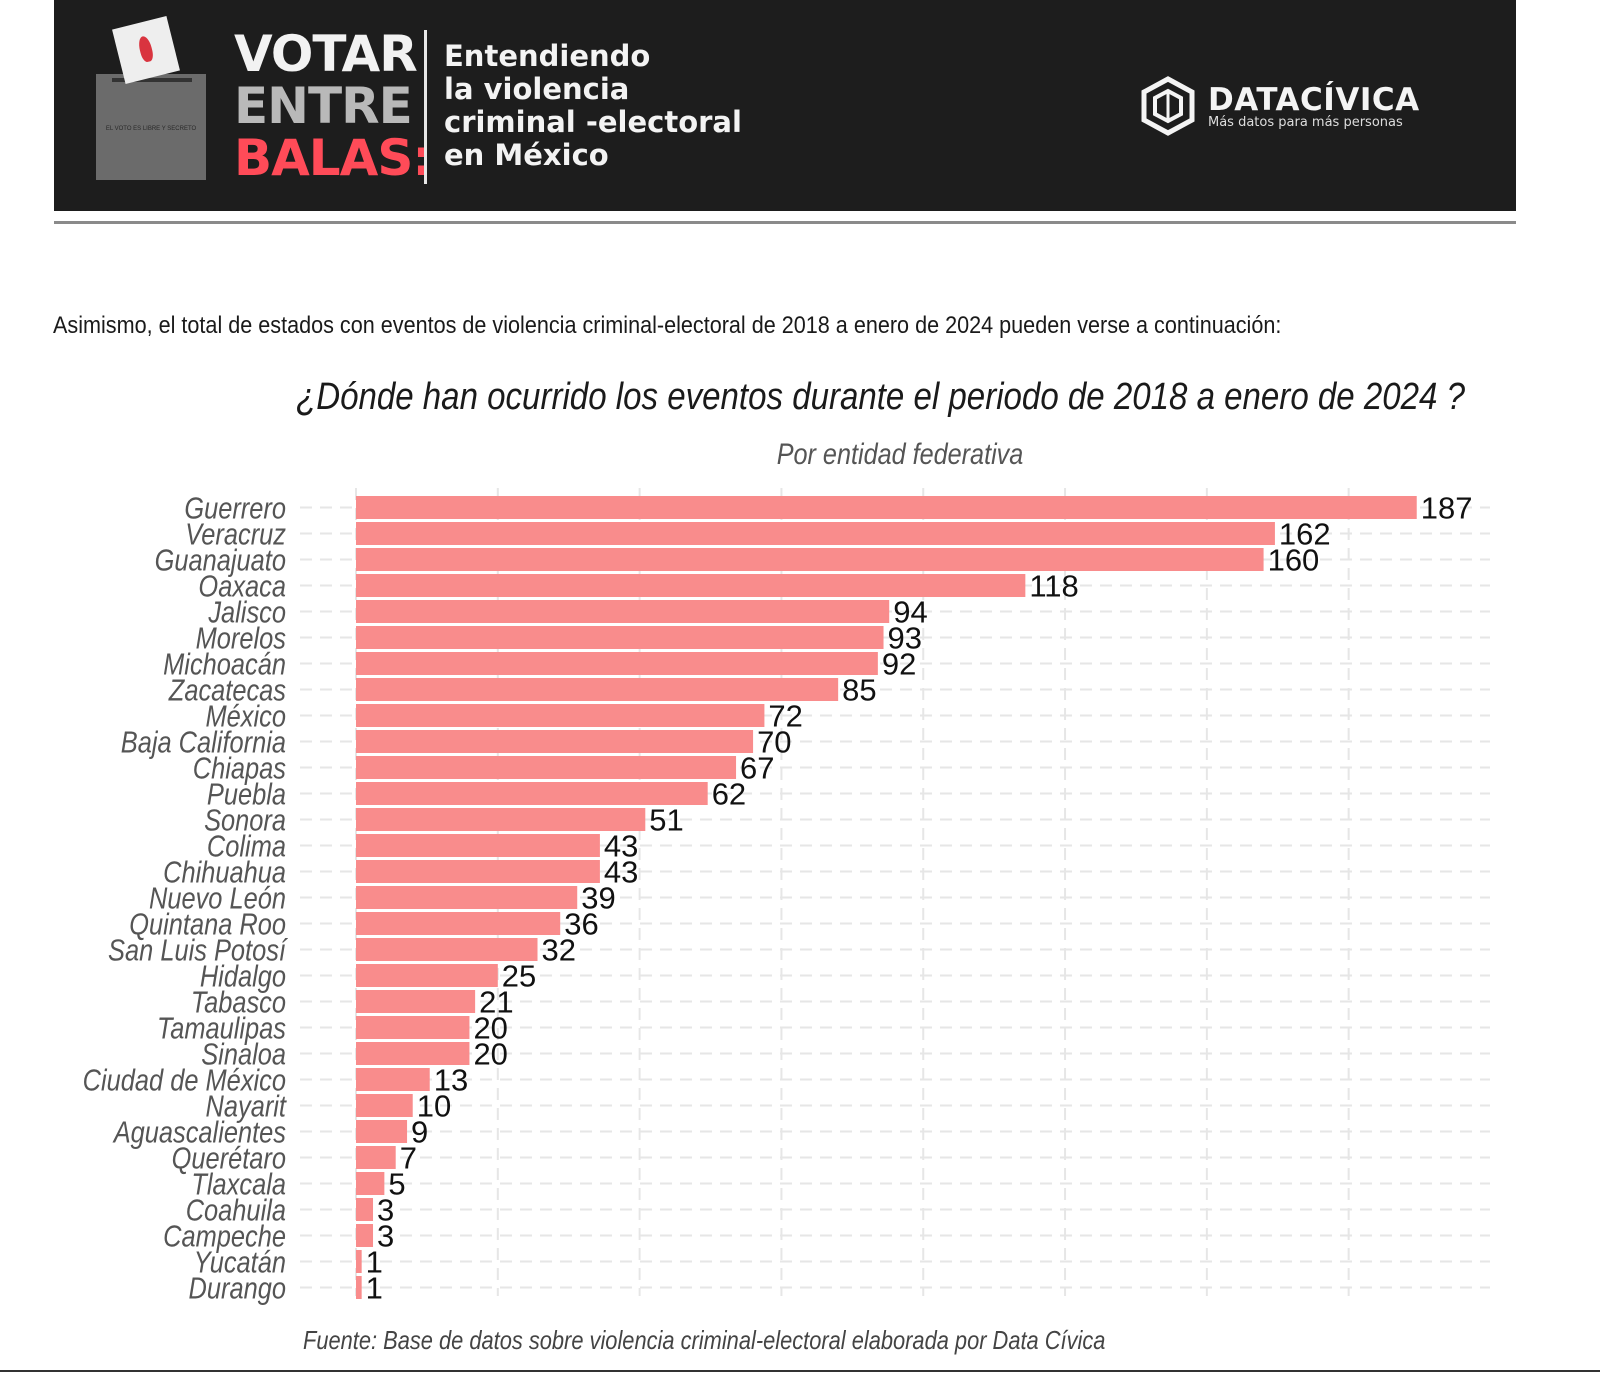 Image resolution: width=1600 pixels, height=1375 pixels. What do you see at coordinates (203, 742) in the screenshot?
I see `category-label: Baja California` at bounding box center [203, 742].